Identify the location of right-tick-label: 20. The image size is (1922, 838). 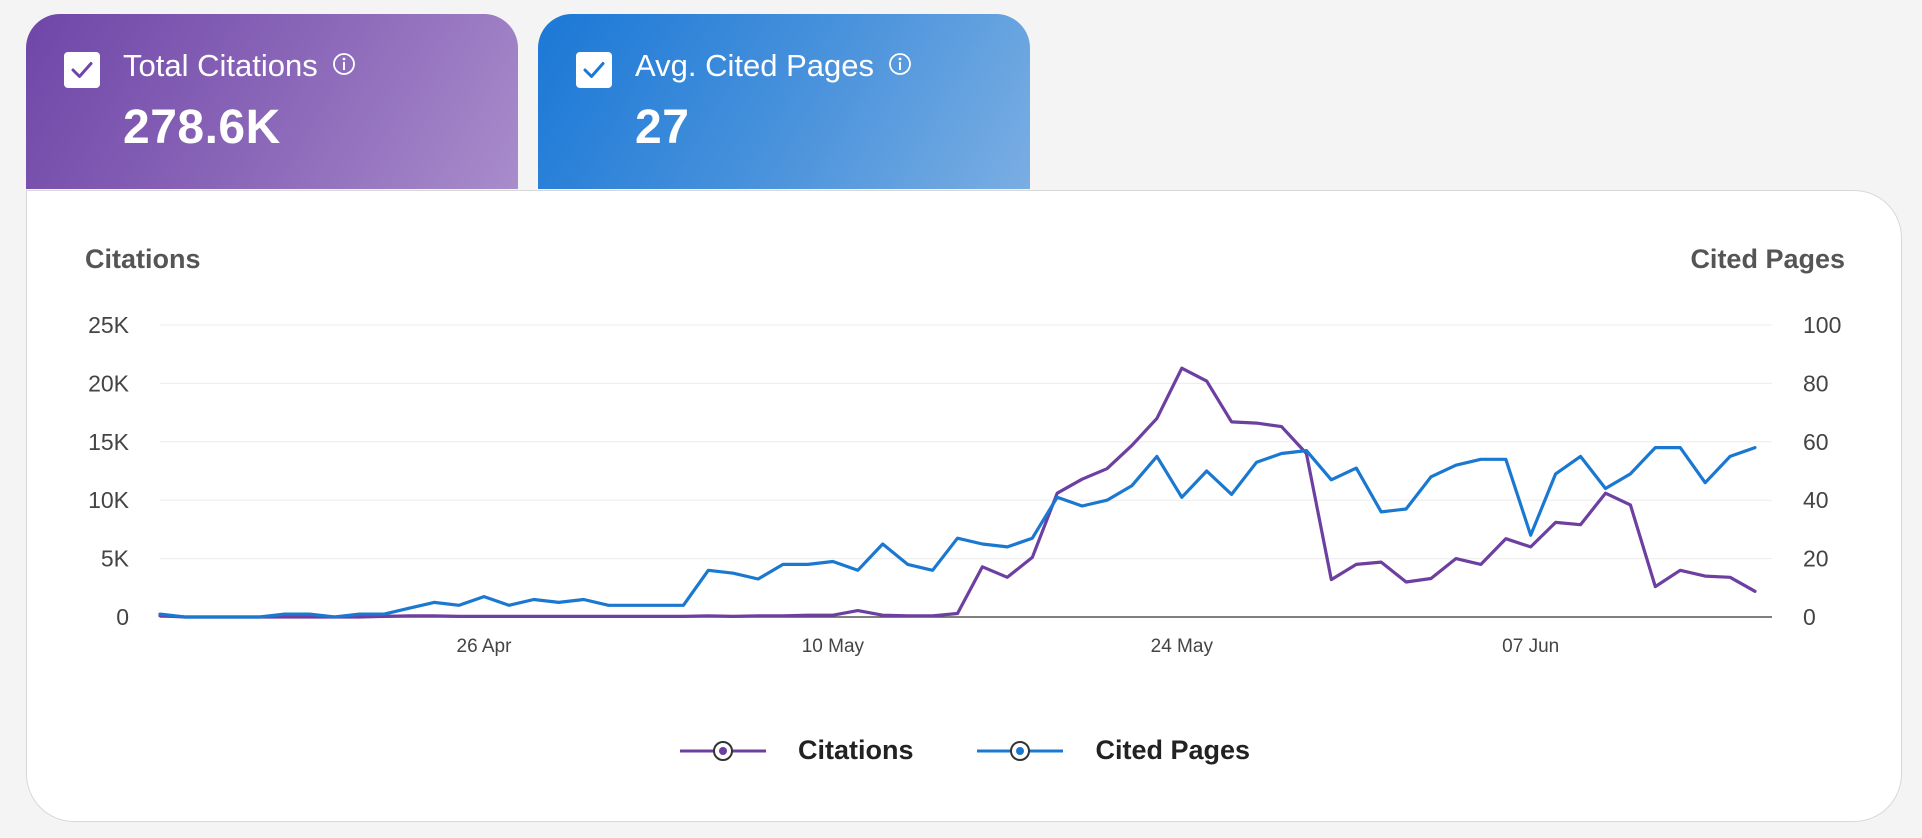
(1816, 559).